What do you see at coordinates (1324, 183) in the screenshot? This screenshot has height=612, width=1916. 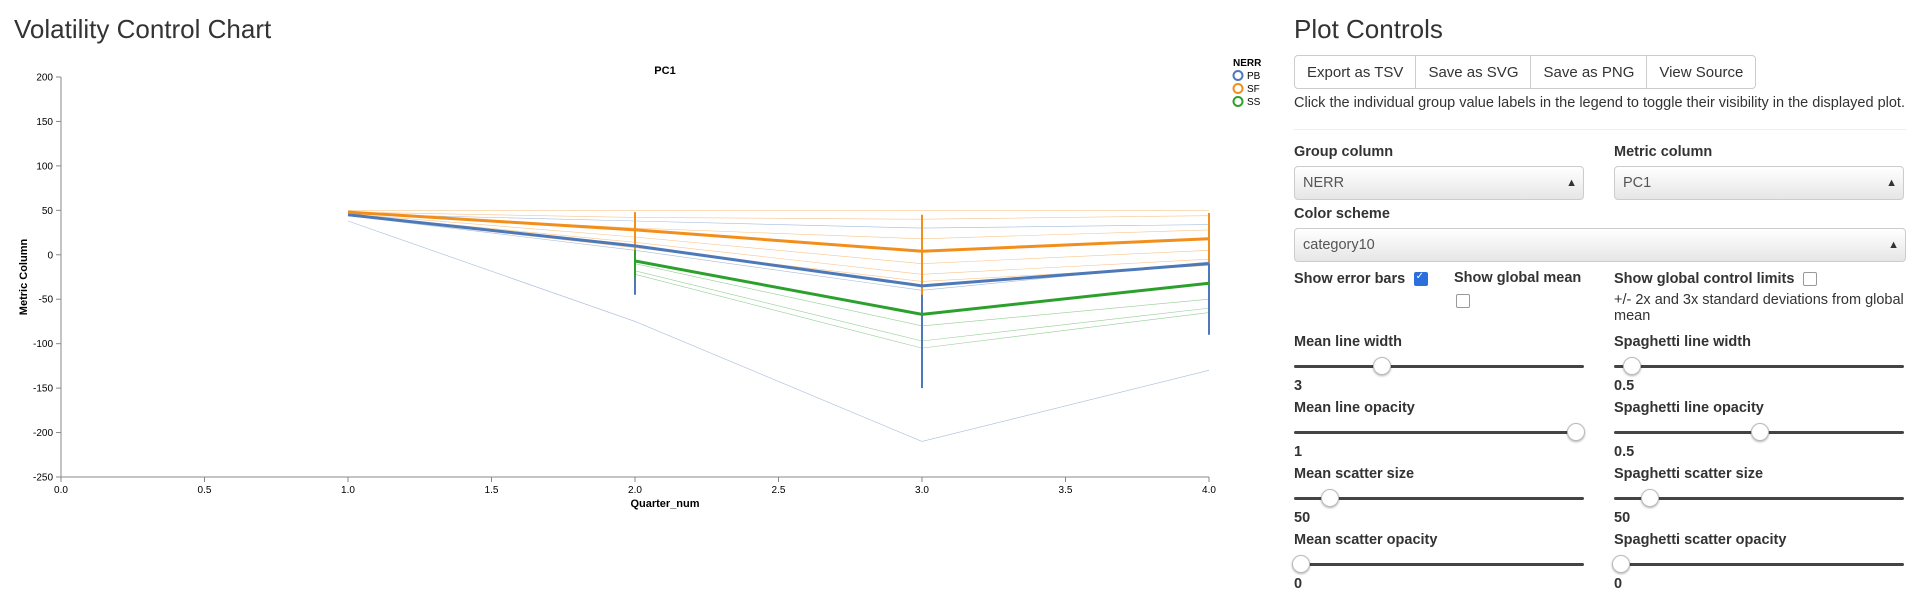 I see `group-column-value: NERR` at bounding box center [1324, 183].